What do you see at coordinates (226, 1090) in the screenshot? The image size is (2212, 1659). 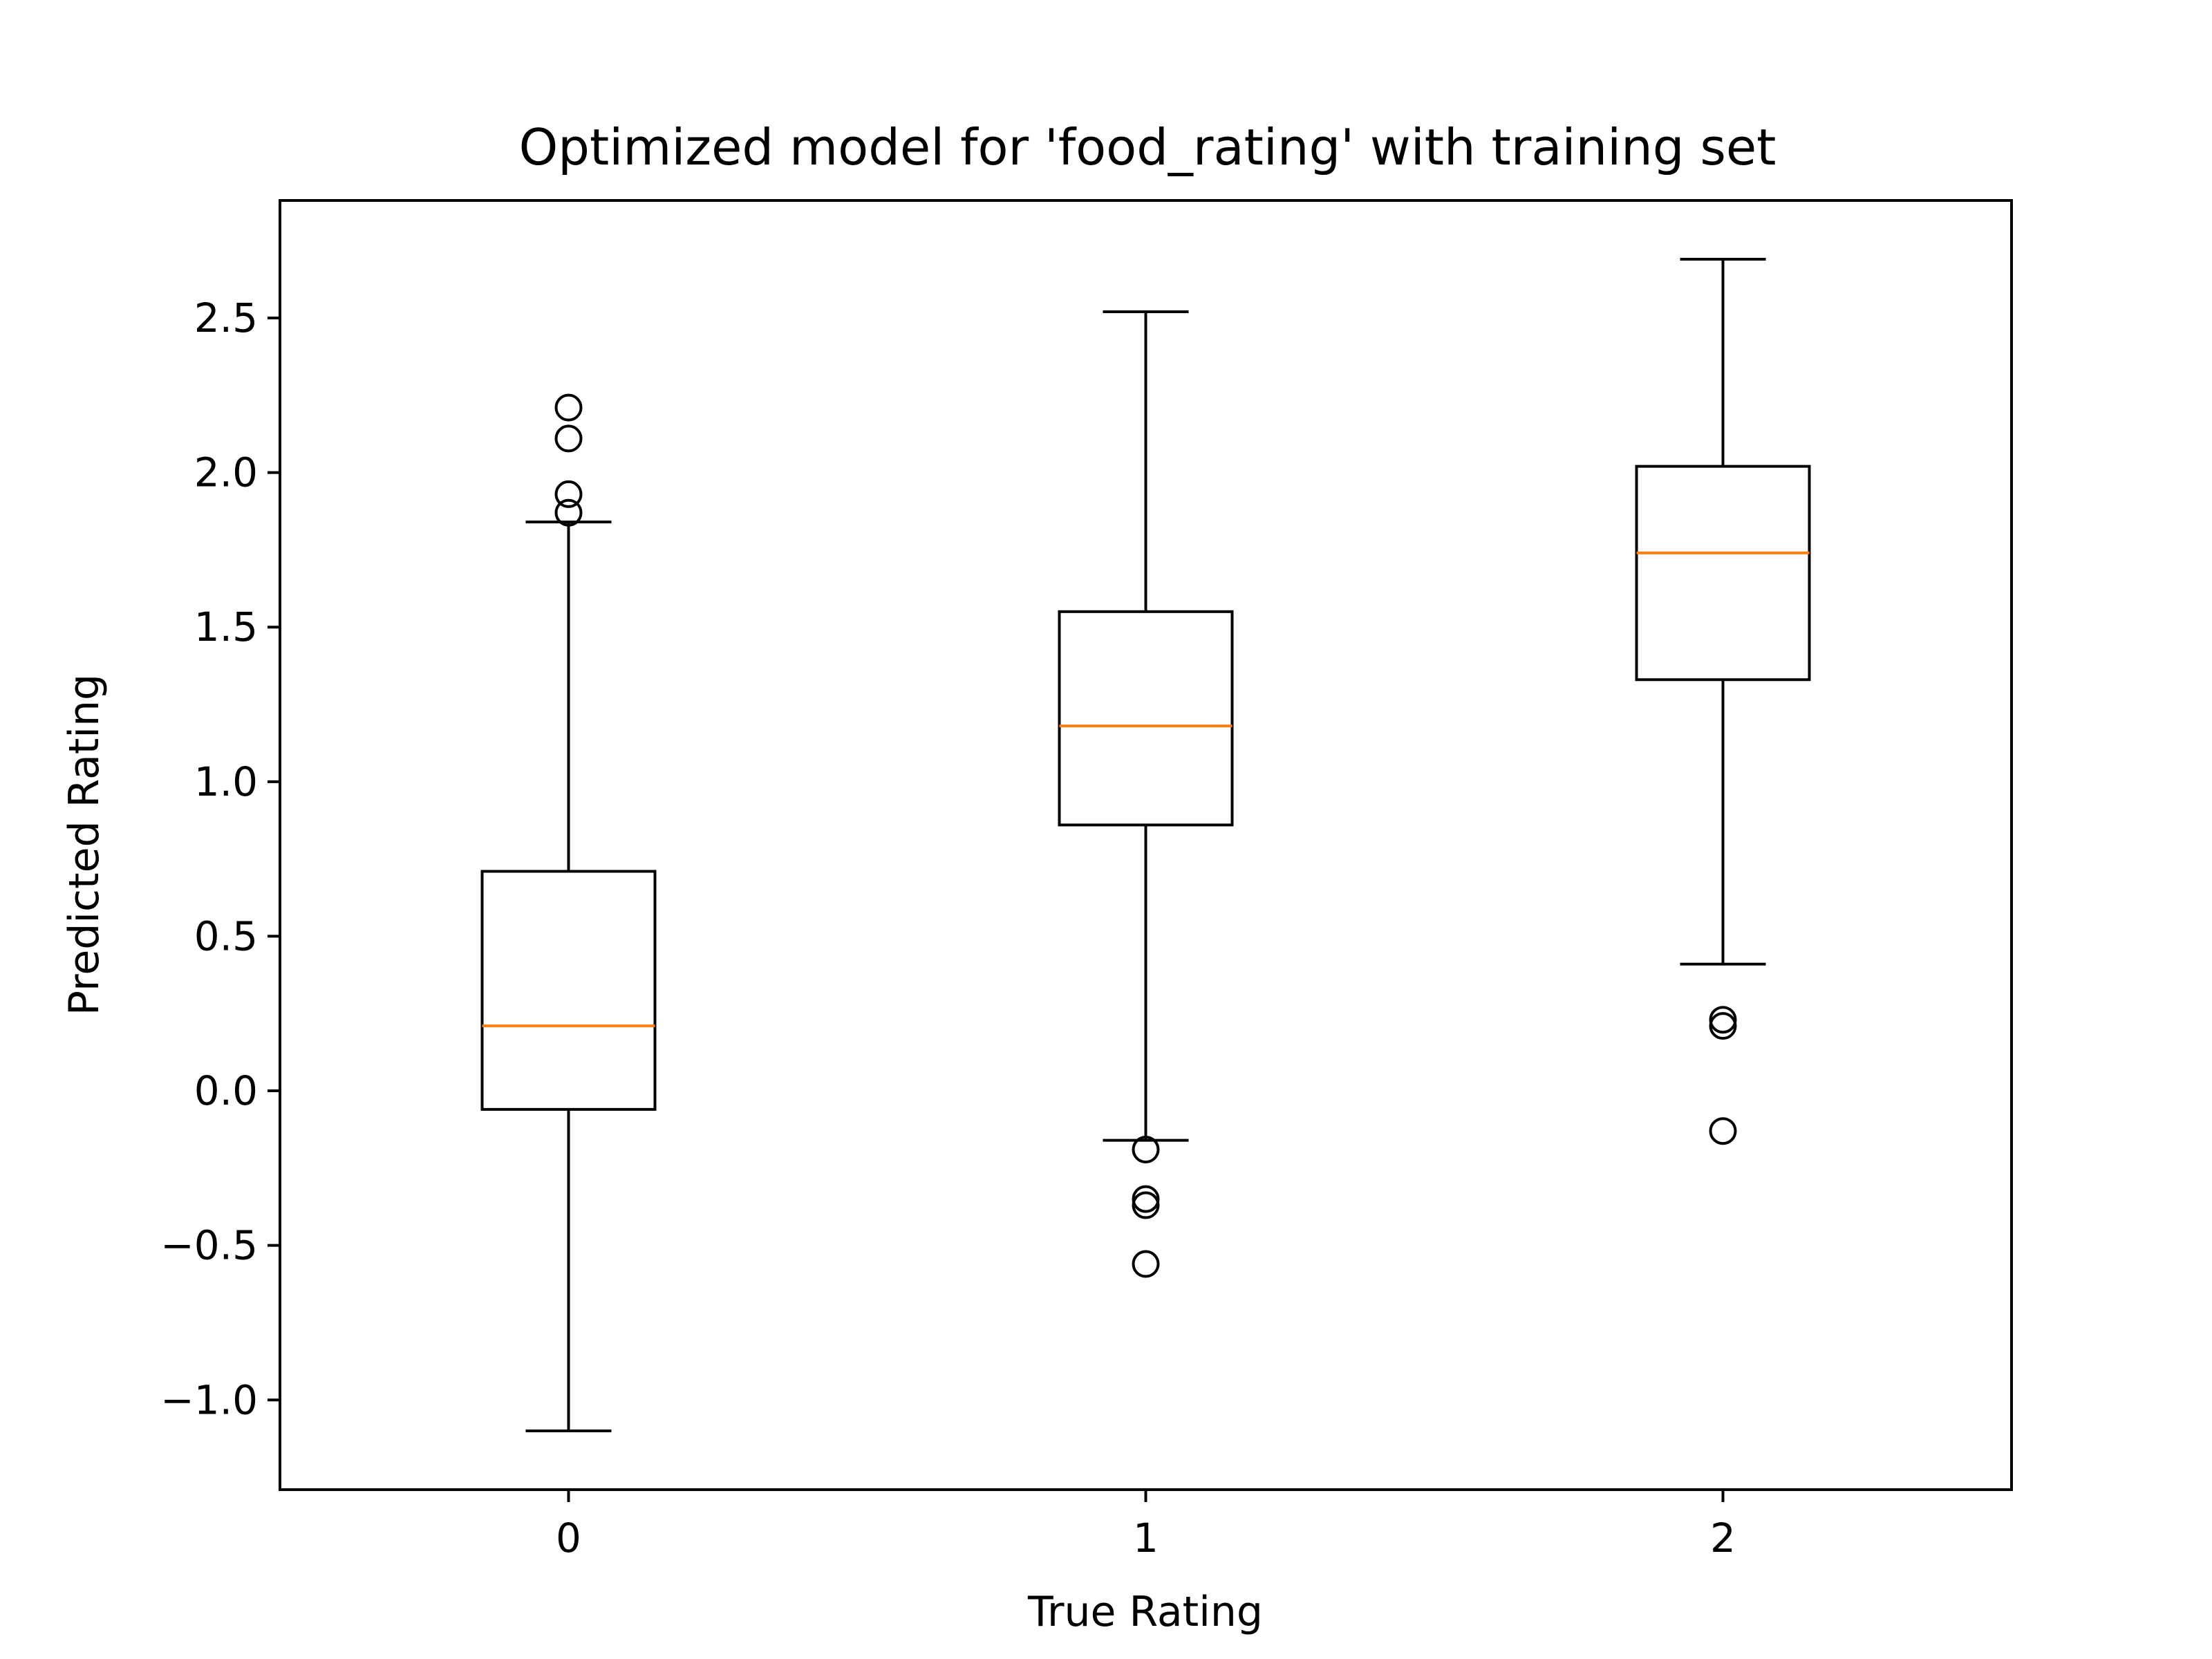 I see `y-tick-label: 0.0` at bounding box center [226, 1090].